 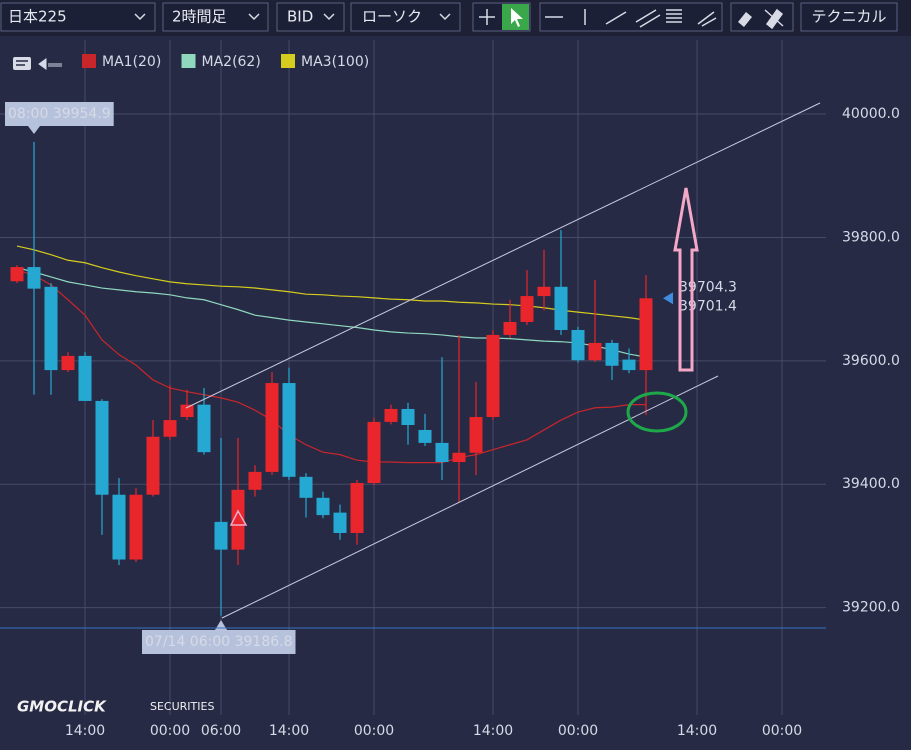 I want to click on y-tick-label: 39200.0, so click(x=871, y=608).